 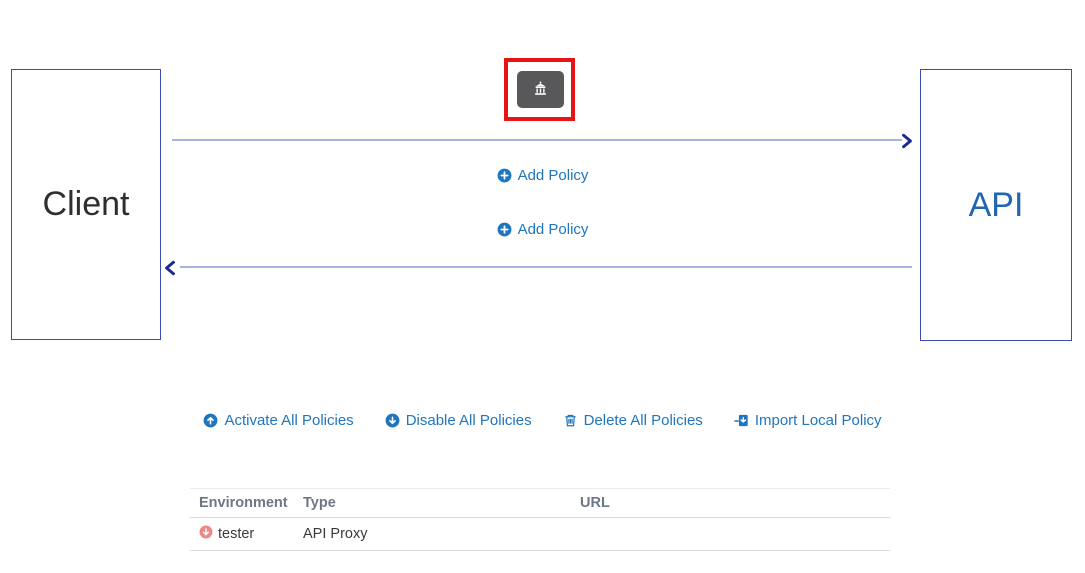 I want to click on bank-icon, so click(x=540, y=90).